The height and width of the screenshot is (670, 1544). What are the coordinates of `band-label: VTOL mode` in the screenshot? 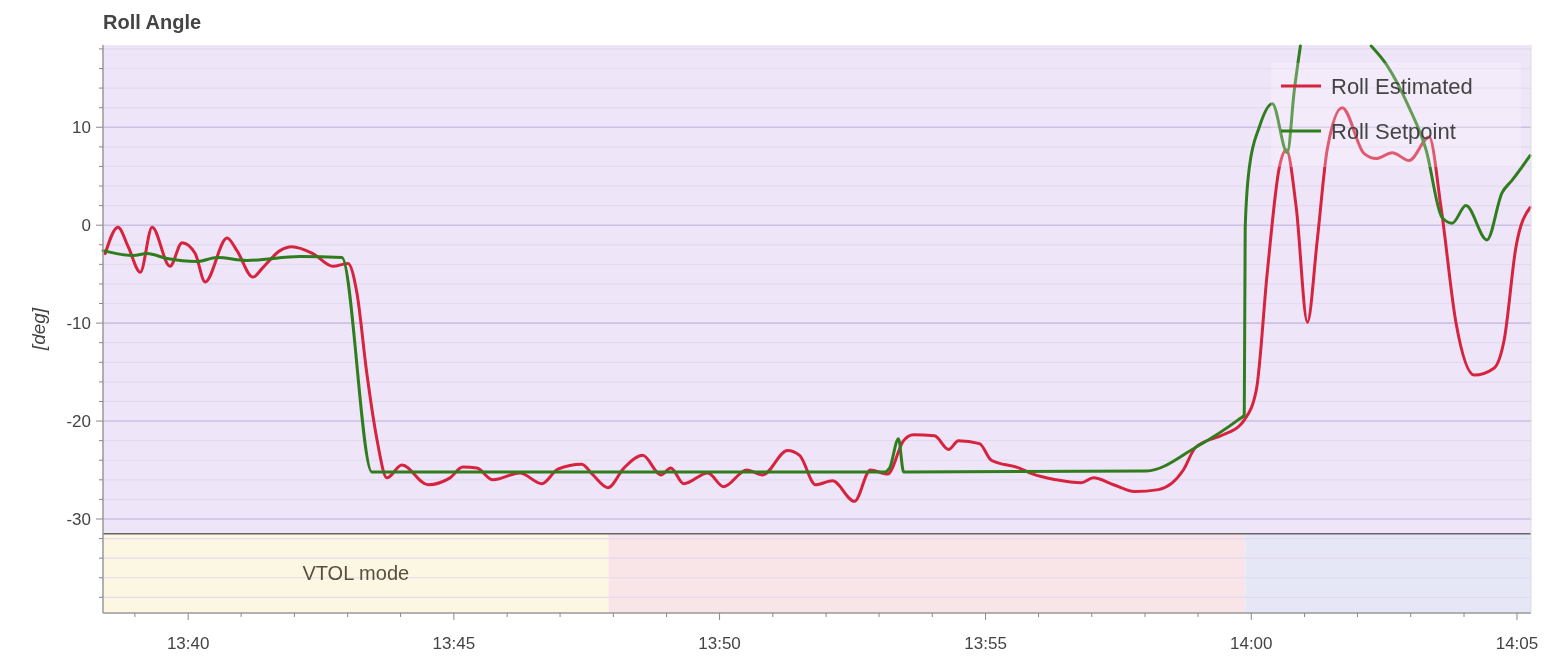 It's located at (356, 573).